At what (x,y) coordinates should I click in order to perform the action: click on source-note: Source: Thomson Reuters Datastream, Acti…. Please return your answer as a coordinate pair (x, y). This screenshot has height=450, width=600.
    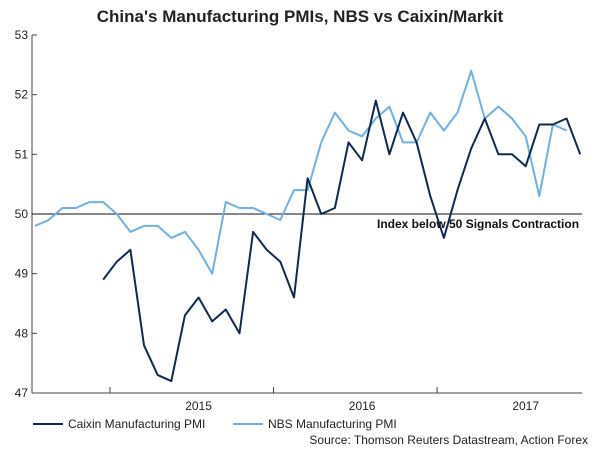
    Looking at the image, I should click on (448, 440).